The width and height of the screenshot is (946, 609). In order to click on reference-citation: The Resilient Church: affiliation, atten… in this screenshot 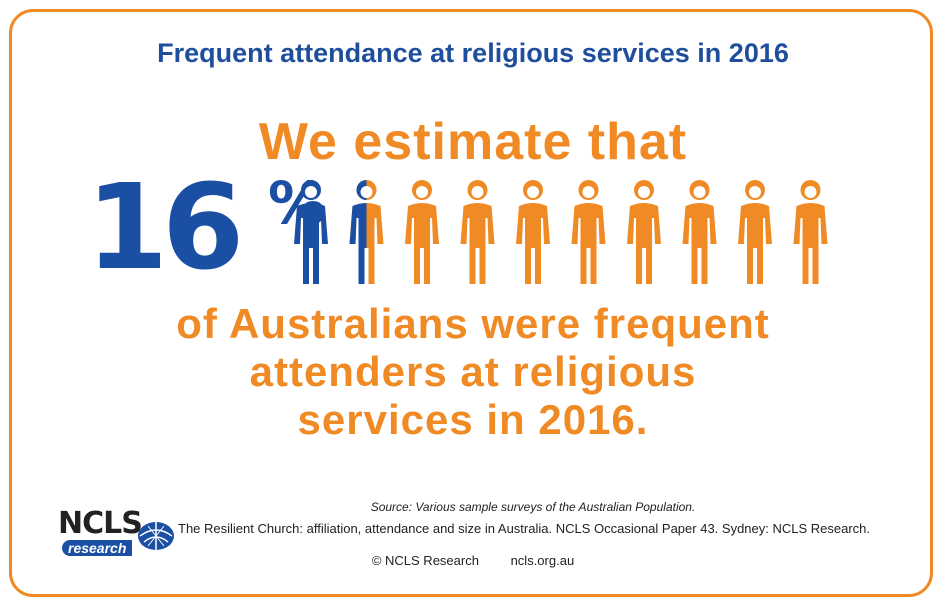, I will do `click(524, 528)`.